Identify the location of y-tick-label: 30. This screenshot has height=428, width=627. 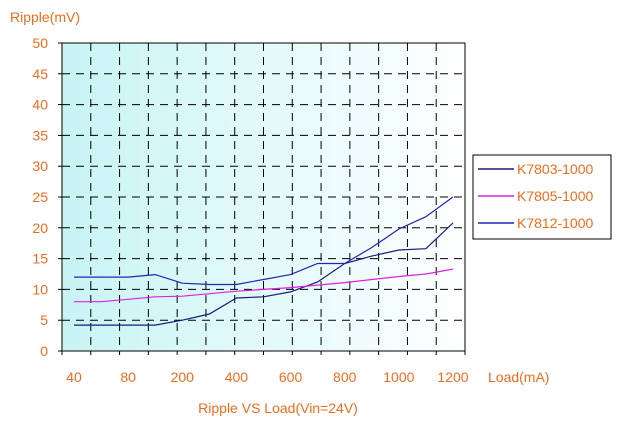
(40, 166).